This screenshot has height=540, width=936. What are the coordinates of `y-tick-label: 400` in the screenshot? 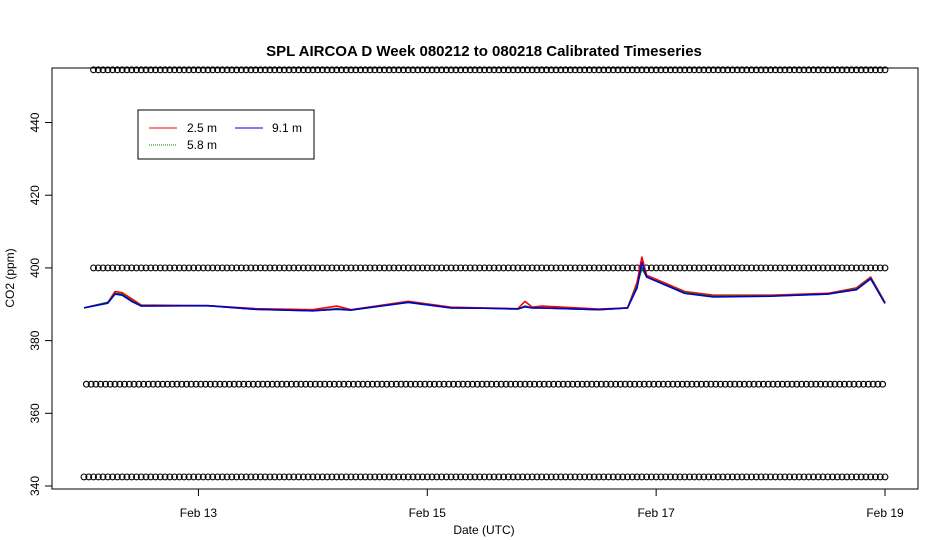 It's located at (35, 268).